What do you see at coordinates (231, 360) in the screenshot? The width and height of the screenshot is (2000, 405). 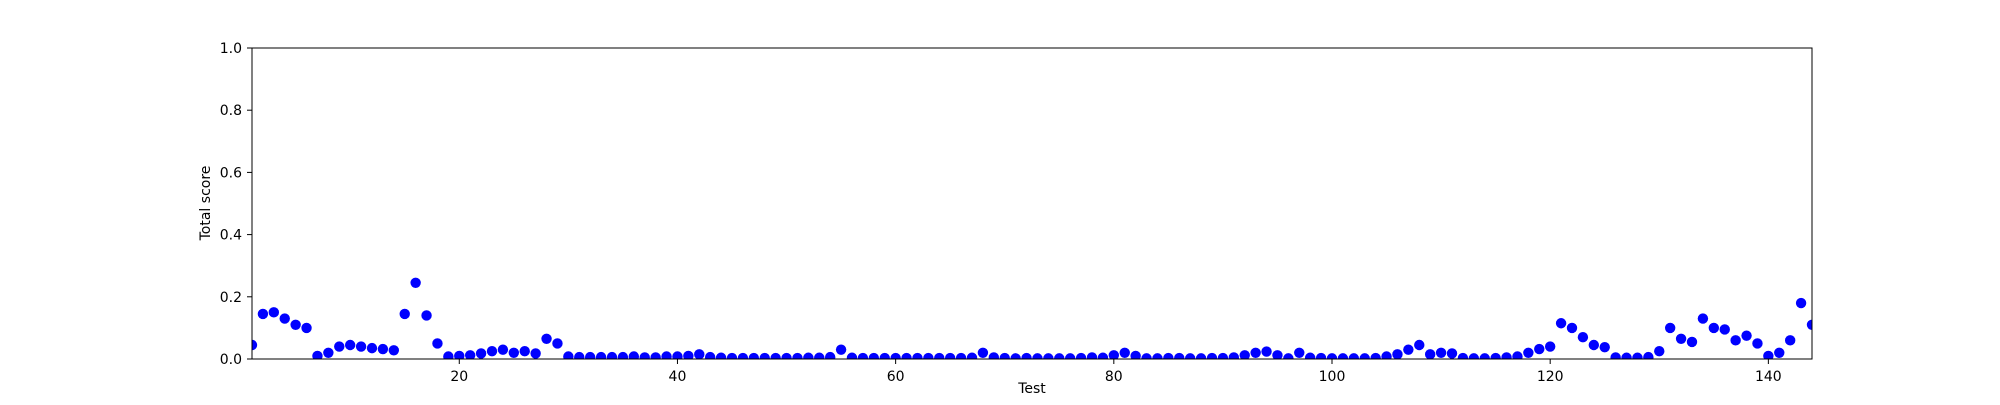 I see `y-tick-label: 0.0` at bounding box center [231, 360].